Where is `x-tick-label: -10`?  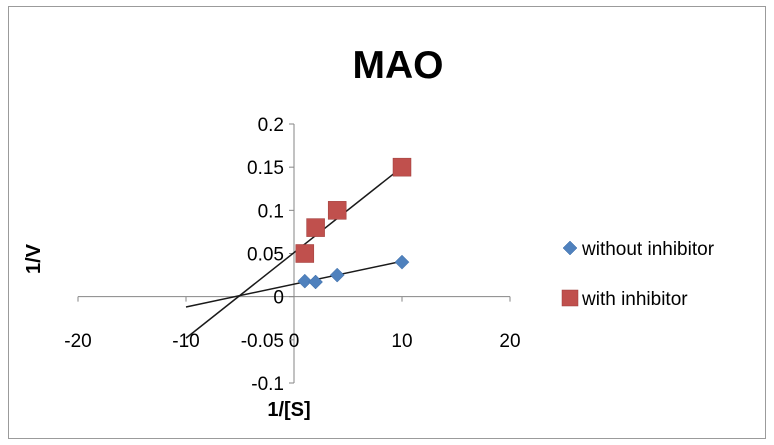 x-tick-label: -10 is located at coordinates (185, 341).